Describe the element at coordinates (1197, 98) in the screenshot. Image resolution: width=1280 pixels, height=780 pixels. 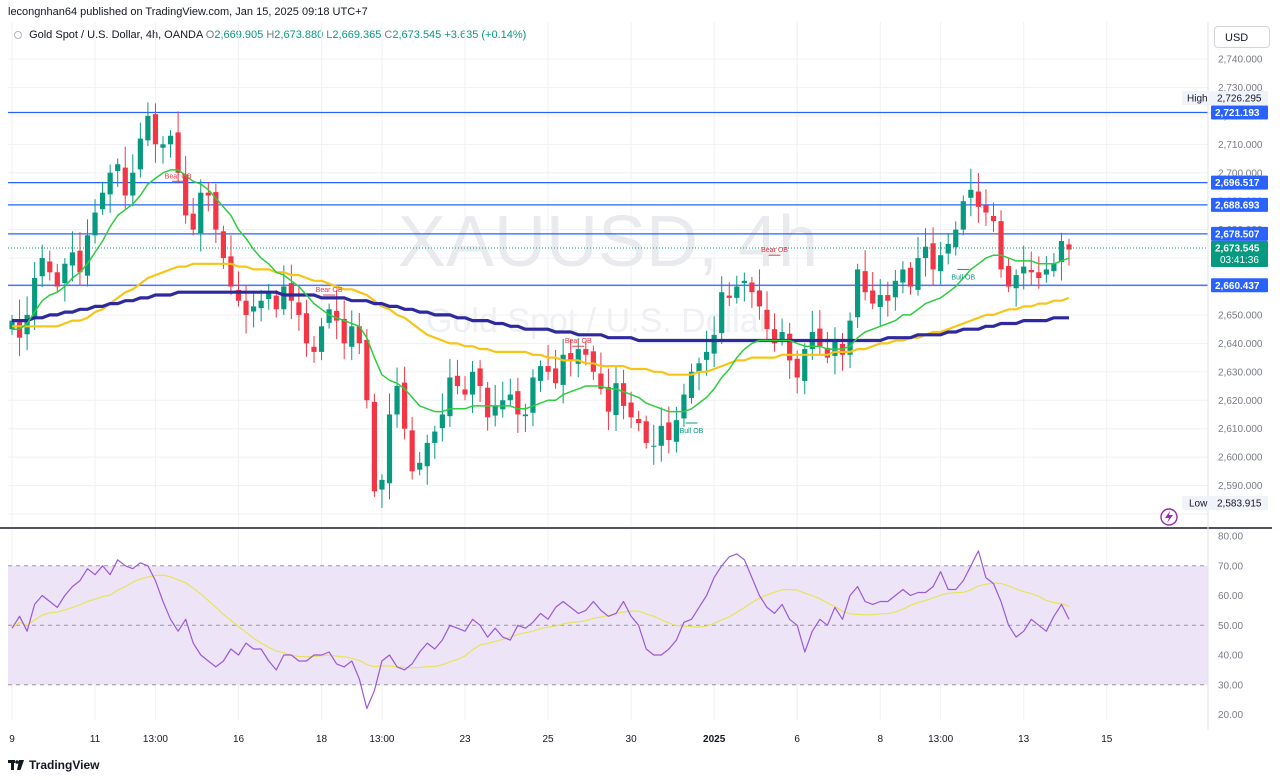
I see `high-marker-label: High` at that location.